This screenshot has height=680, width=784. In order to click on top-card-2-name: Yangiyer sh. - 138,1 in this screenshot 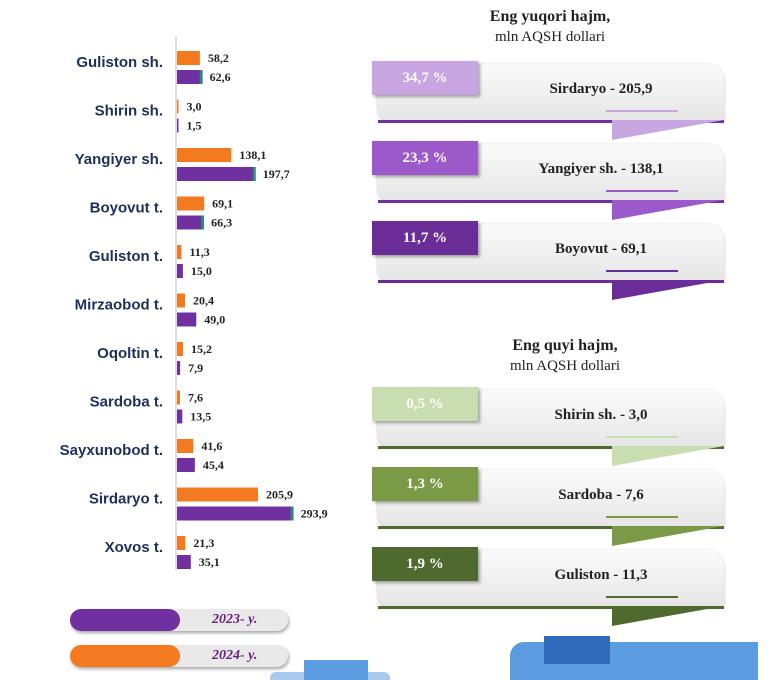, I will do `click(601, 169)`.